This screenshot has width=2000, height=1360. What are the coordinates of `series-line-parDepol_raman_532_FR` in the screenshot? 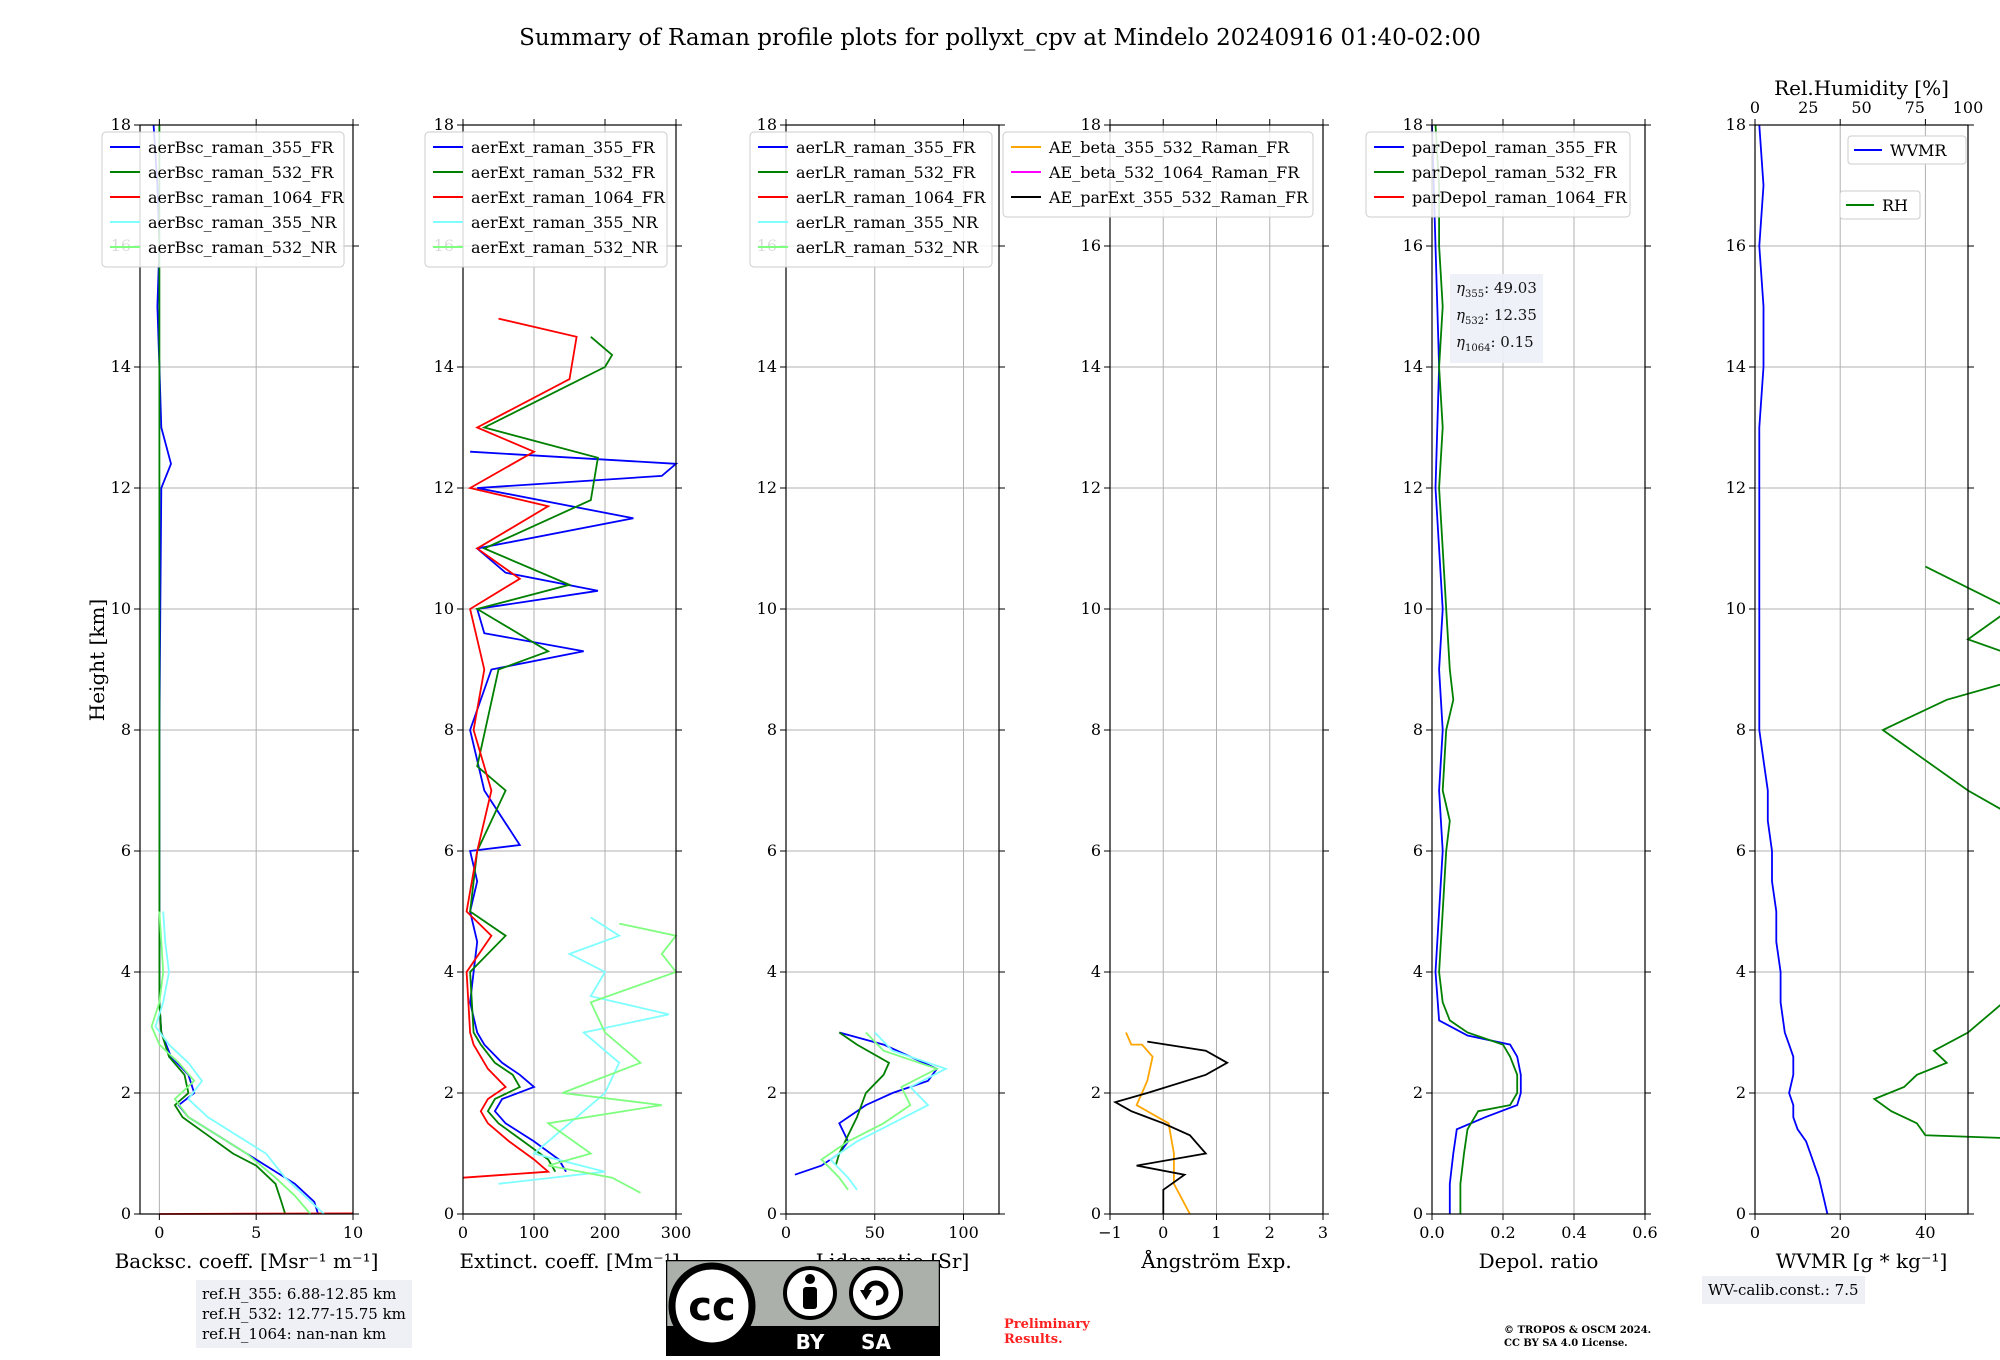 It's located at (1476, 669).